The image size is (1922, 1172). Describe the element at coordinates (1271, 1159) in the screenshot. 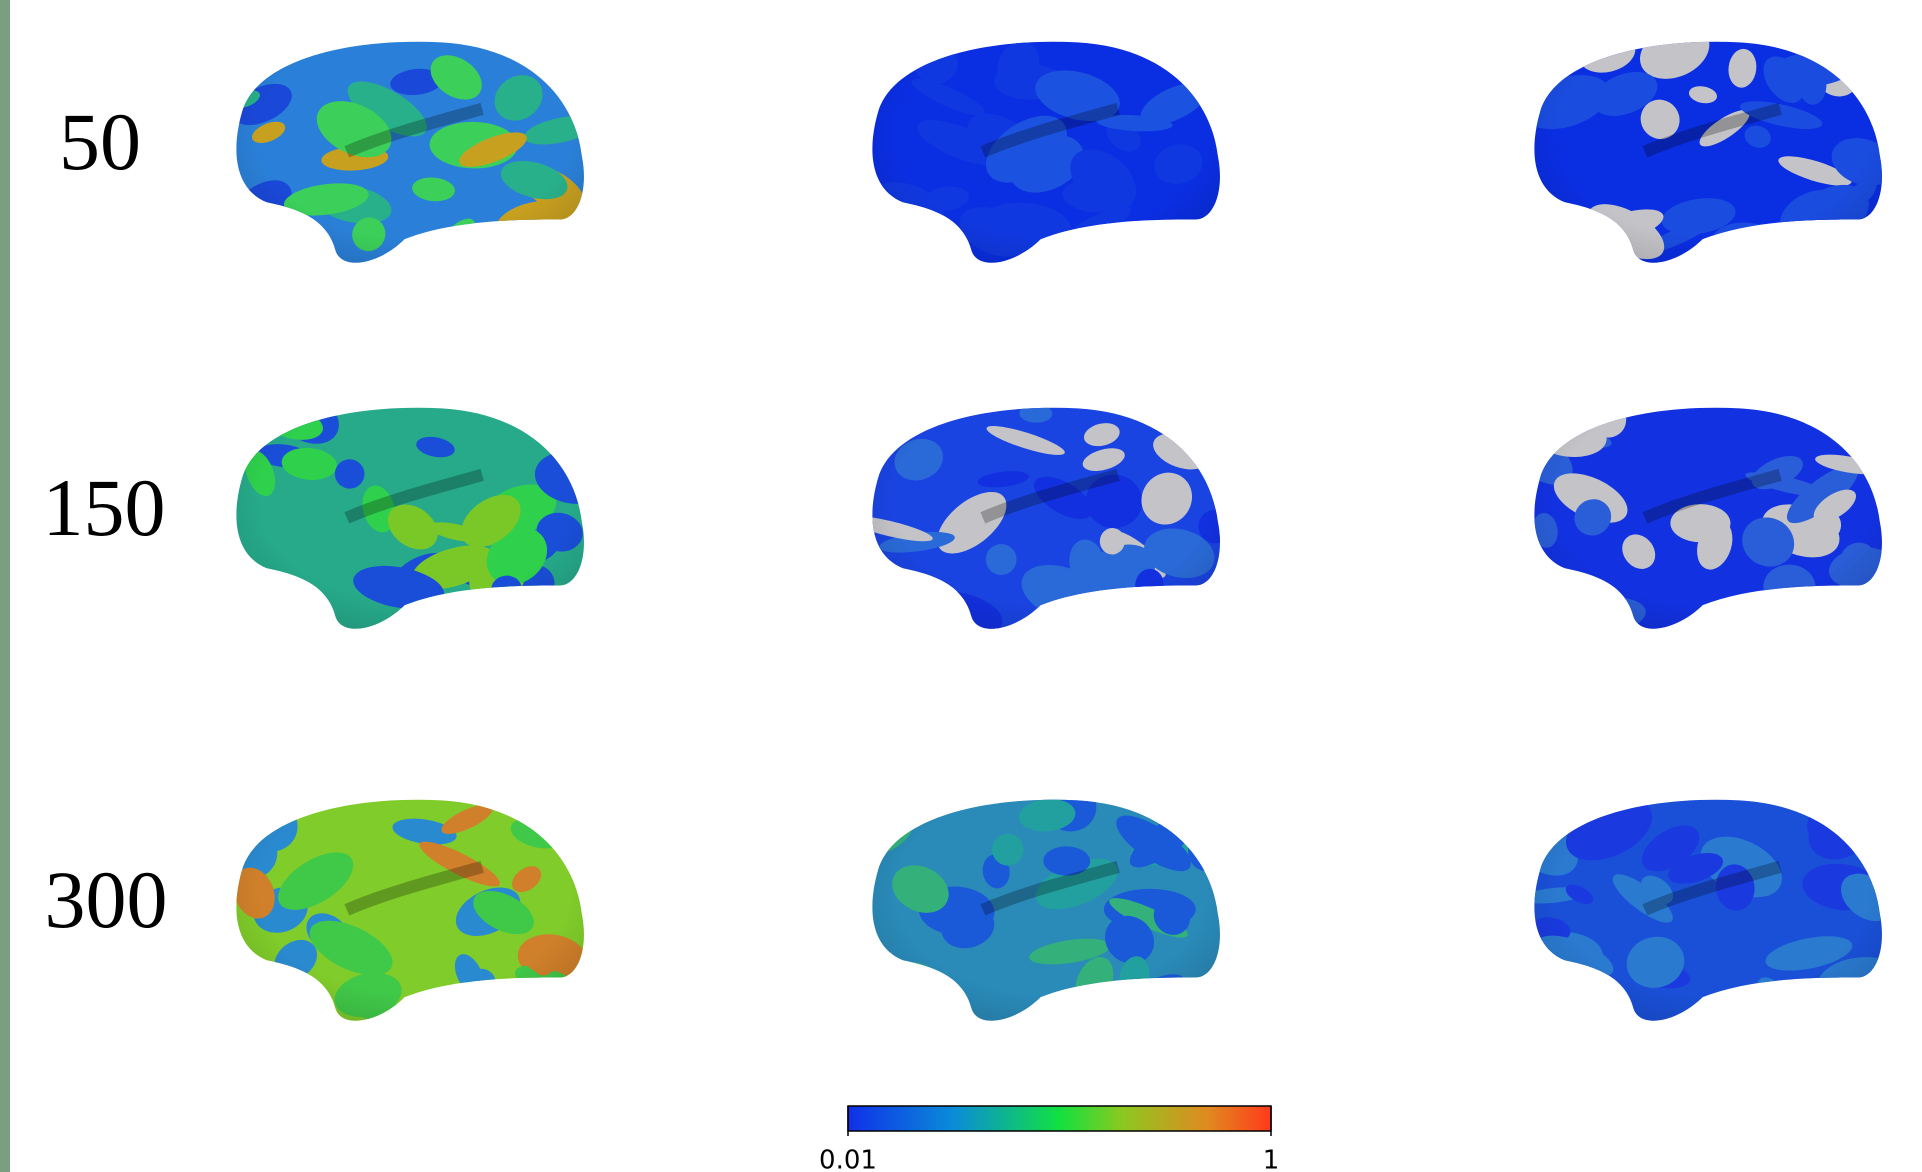

I see `tick-label: 1` at that location.